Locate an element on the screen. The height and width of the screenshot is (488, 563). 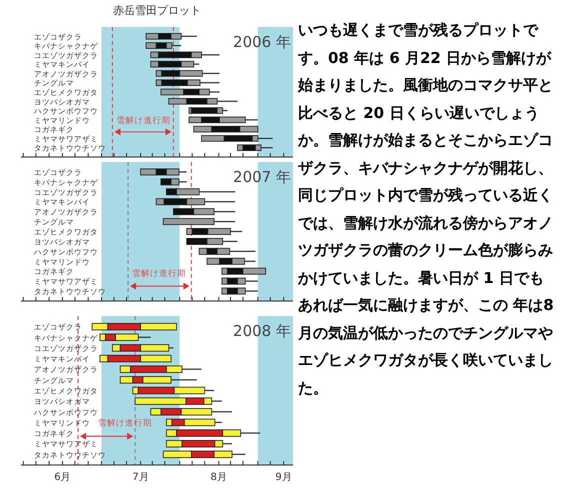
annotation: 2008 年 is located at coordinates (262, 331).